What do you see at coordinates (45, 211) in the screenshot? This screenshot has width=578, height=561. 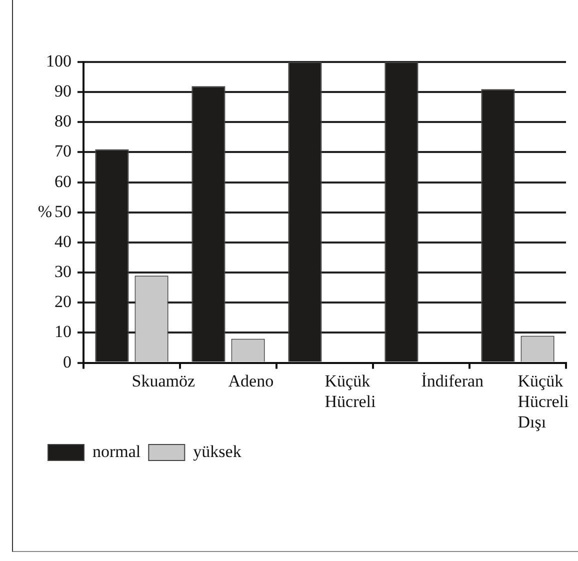 I see `y-axis-title: %` at bounding box center [45, 211].